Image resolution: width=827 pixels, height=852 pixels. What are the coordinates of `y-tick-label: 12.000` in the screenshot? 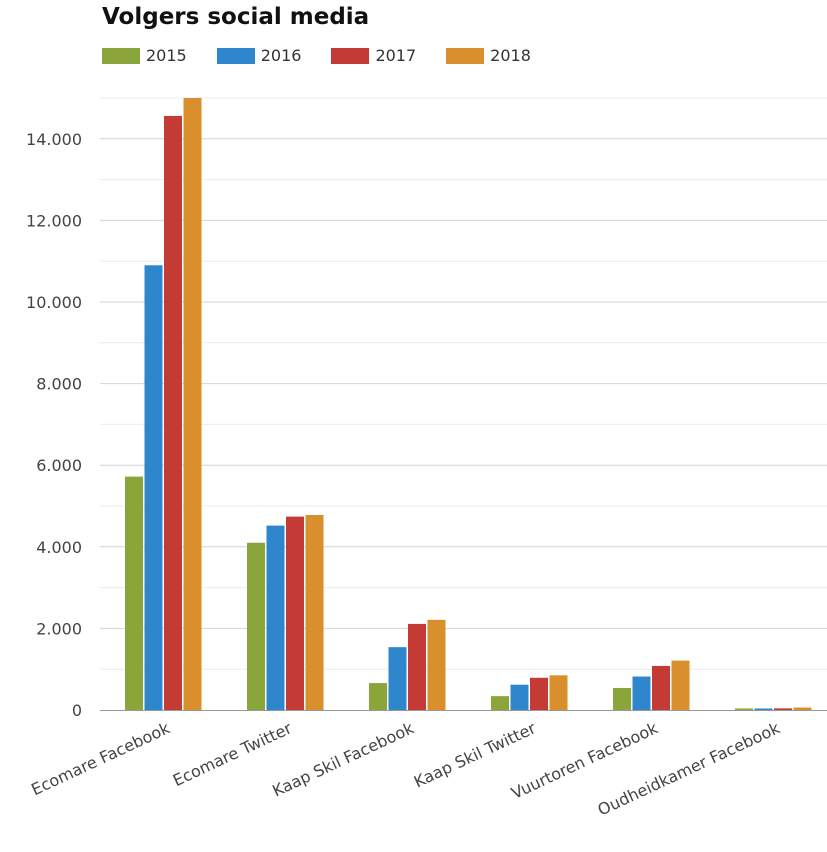 It's located at (54, 220).